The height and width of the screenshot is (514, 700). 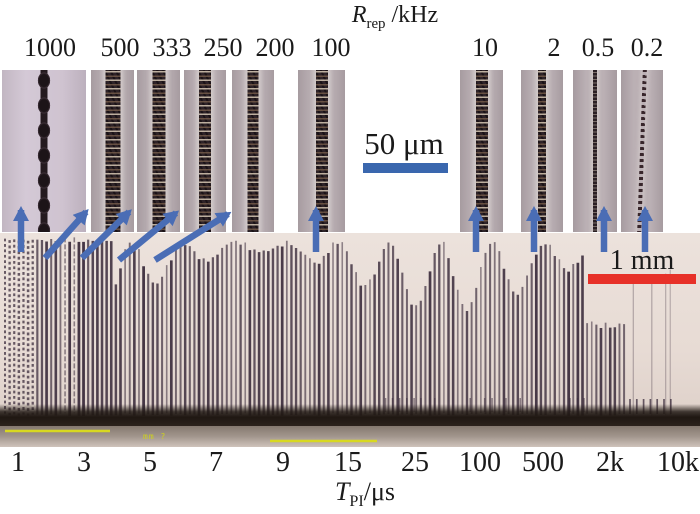 I want to click on yellow-note: mm ?, so click(x=154, y=436).